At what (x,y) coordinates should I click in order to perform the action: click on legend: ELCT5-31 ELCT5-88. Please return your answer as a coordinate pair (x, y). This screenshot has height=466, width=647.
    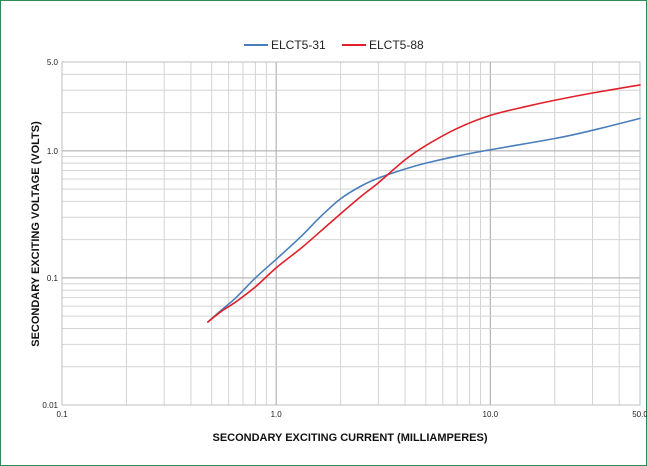
    Looking at the image, I should click on (334, 45).